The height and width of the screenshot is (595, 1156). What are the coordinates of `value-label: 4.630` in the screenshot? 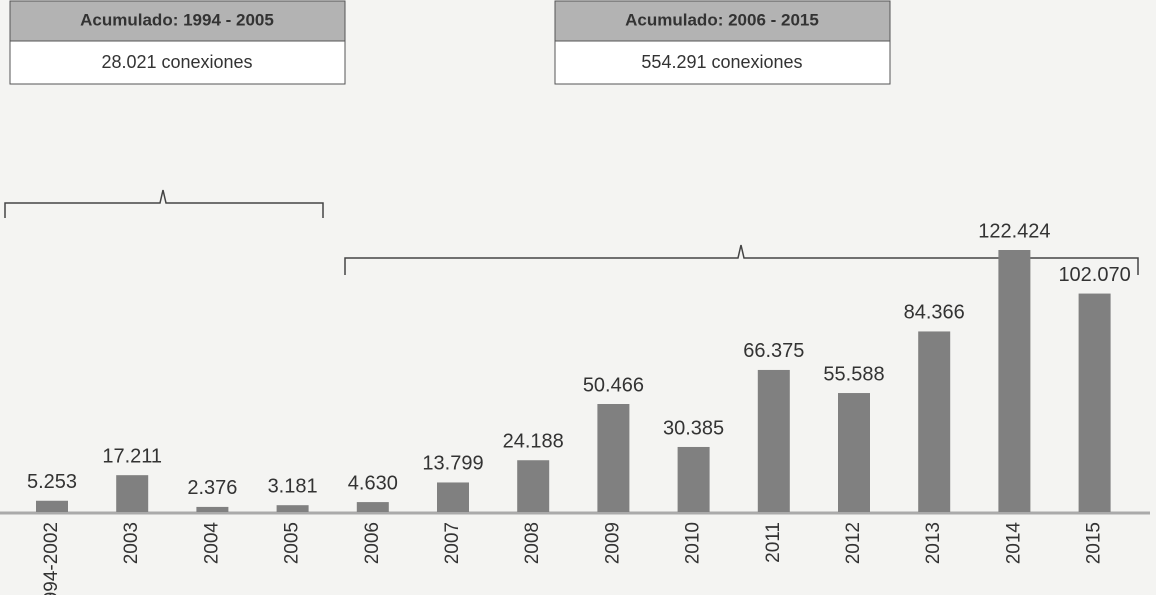 It's located at (373, 483).